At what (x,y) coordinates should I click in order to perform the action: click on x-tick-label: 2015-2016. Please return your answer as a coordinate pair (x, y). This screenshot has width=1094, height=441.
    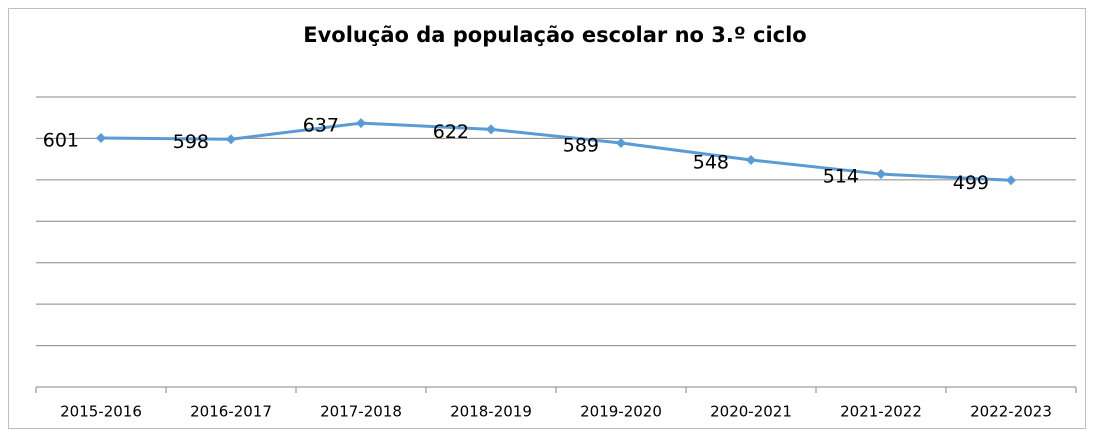
    Looking at the image, I should click on (101, 412).